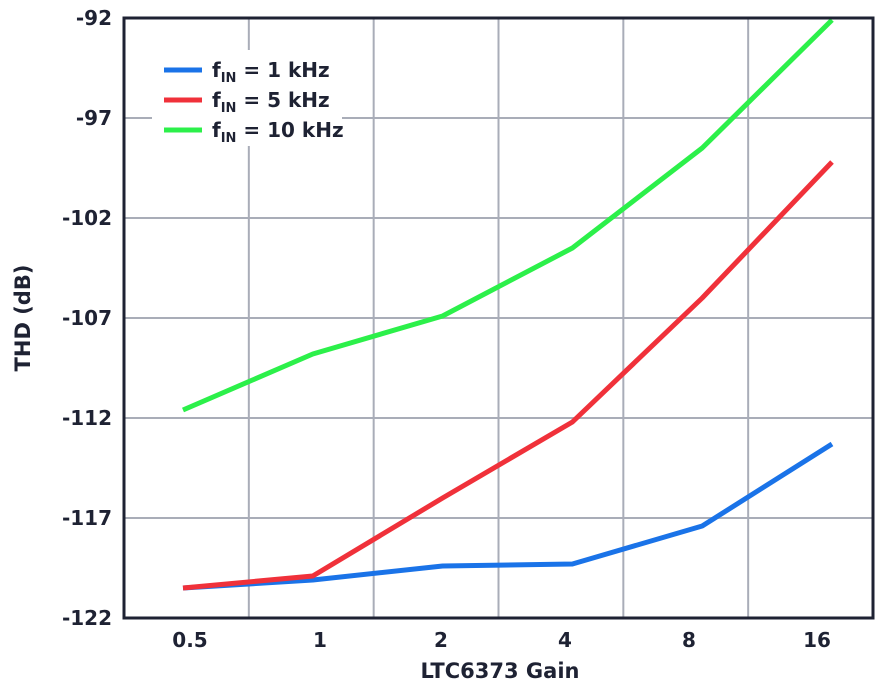  What do you see at coordinates (817, 640) in the screenshot?
I see `x-tick-label: 16` at bounding box center [817, 640].